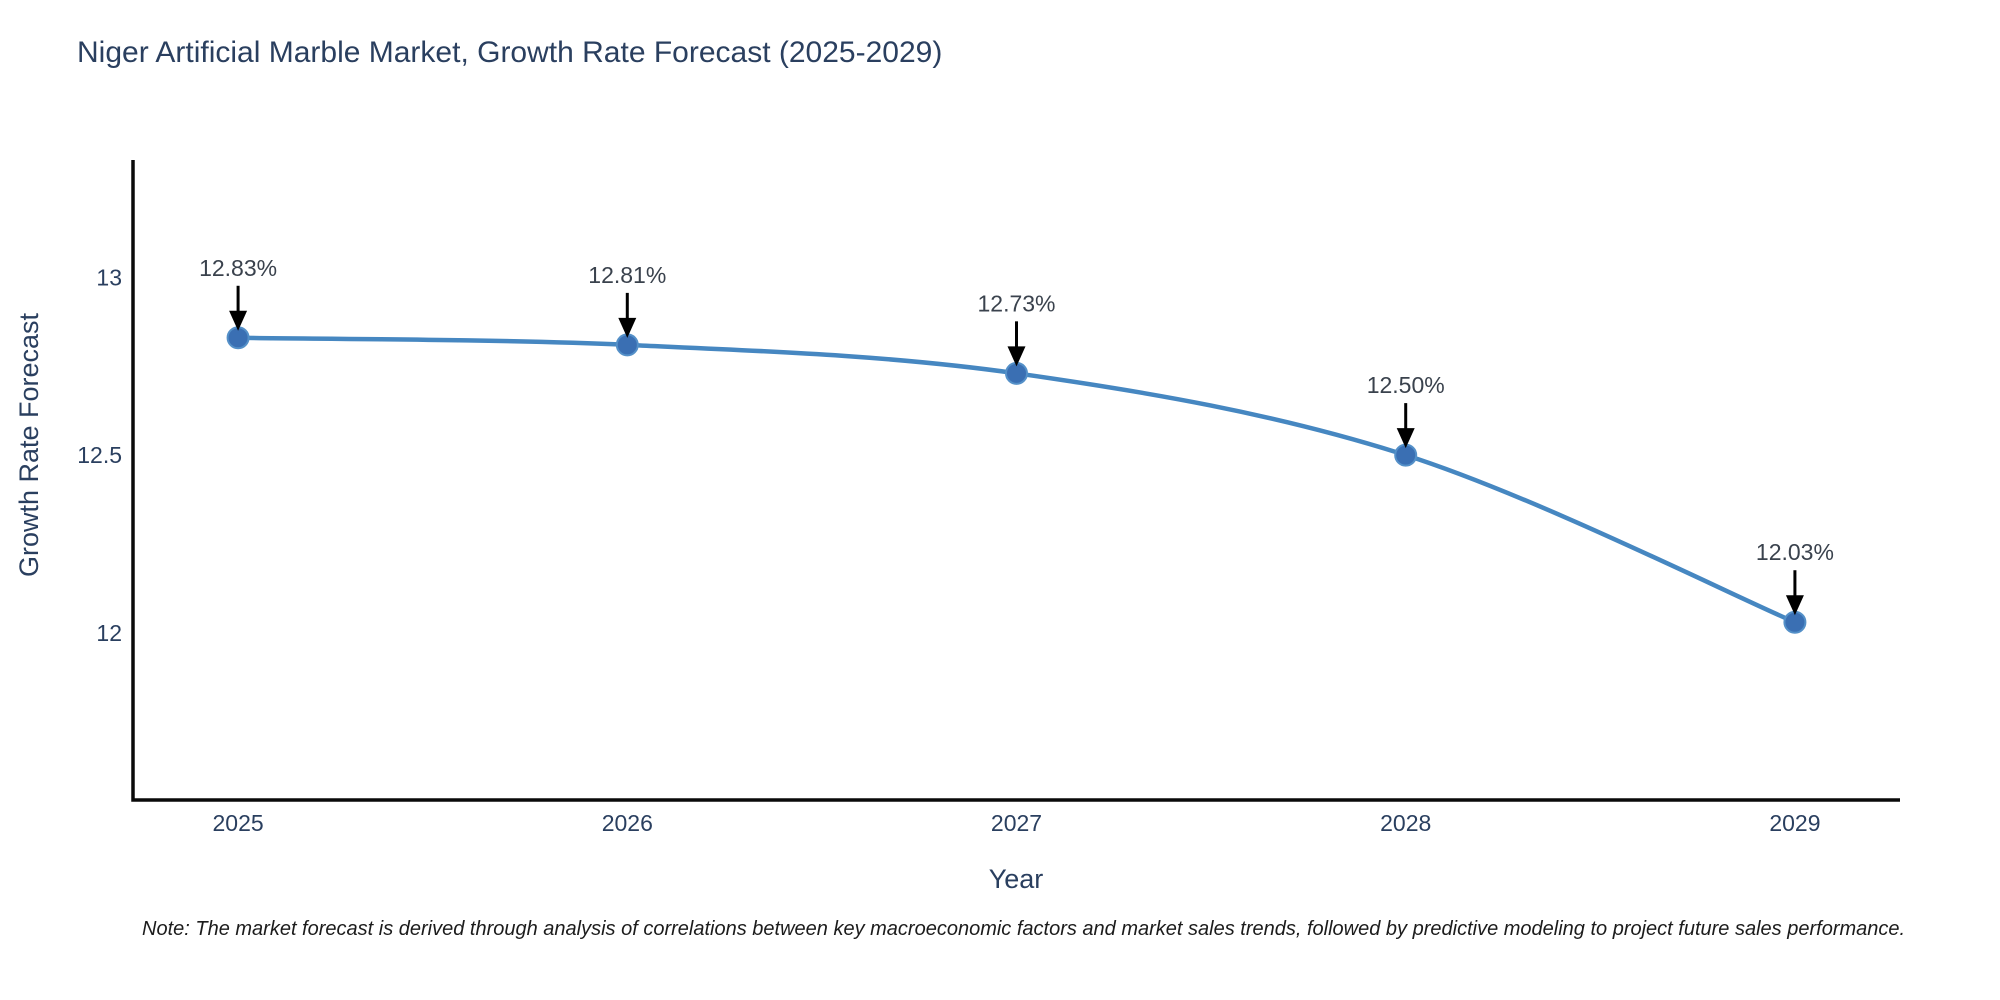 The width and height of the screenshot is (2000, 1000). What do you see at coordinates (29, 444) in the screenshot?
I see `y-axis-title: Growth Rate Forecast` at bounding box center [29, 444].